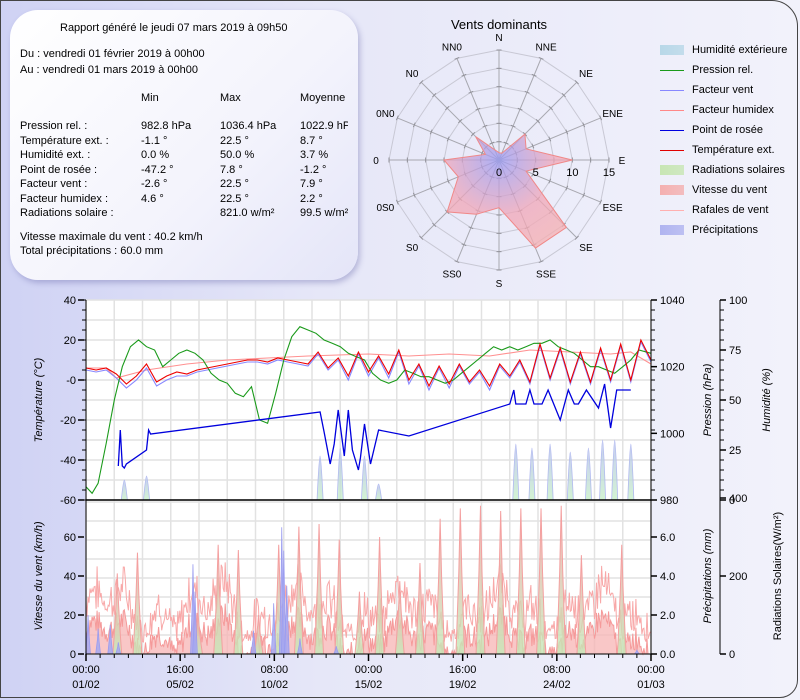 This screenshot has width=800, height=700. Describe the element at coordinates (311, 198) in the screenshot. I see `stat-avg: 2.2 °` at that location.